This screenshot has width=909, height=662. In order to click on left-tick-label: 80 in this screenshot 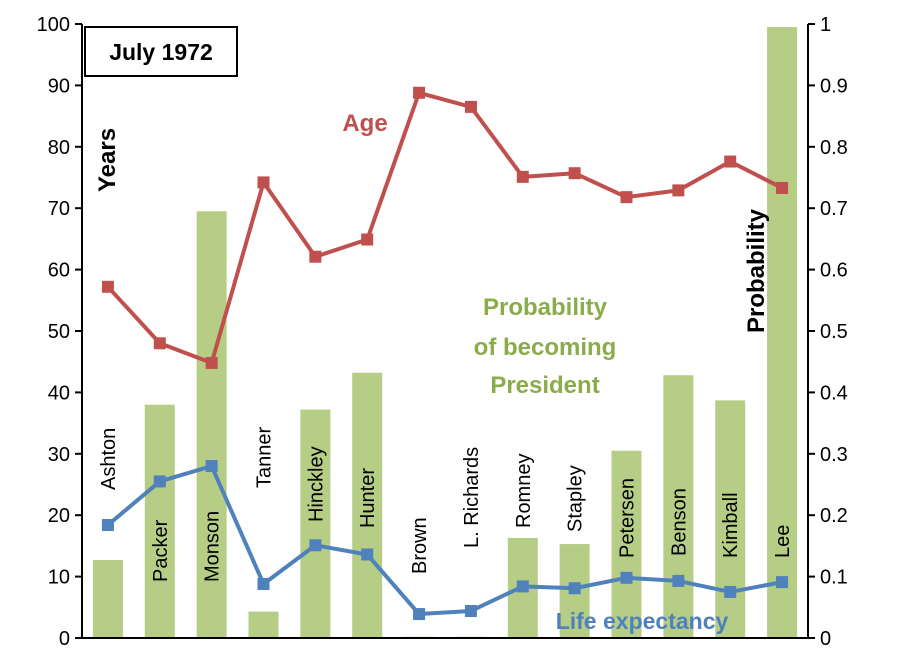, I will do `click(59, 148)`.